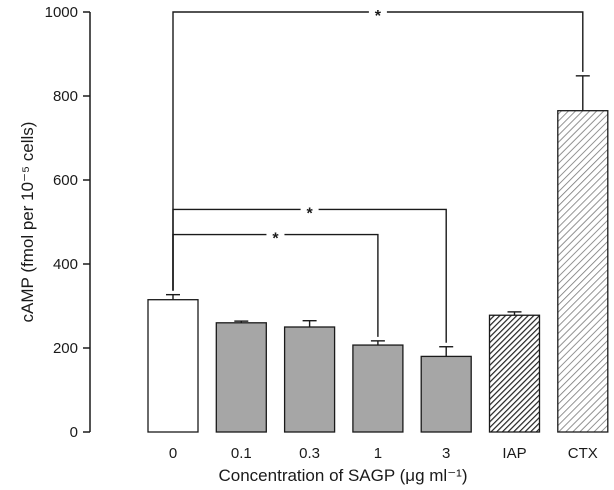 The width and height of the screenshot is (614, 490). I want to click on significance-bracket, so click(275, 285).